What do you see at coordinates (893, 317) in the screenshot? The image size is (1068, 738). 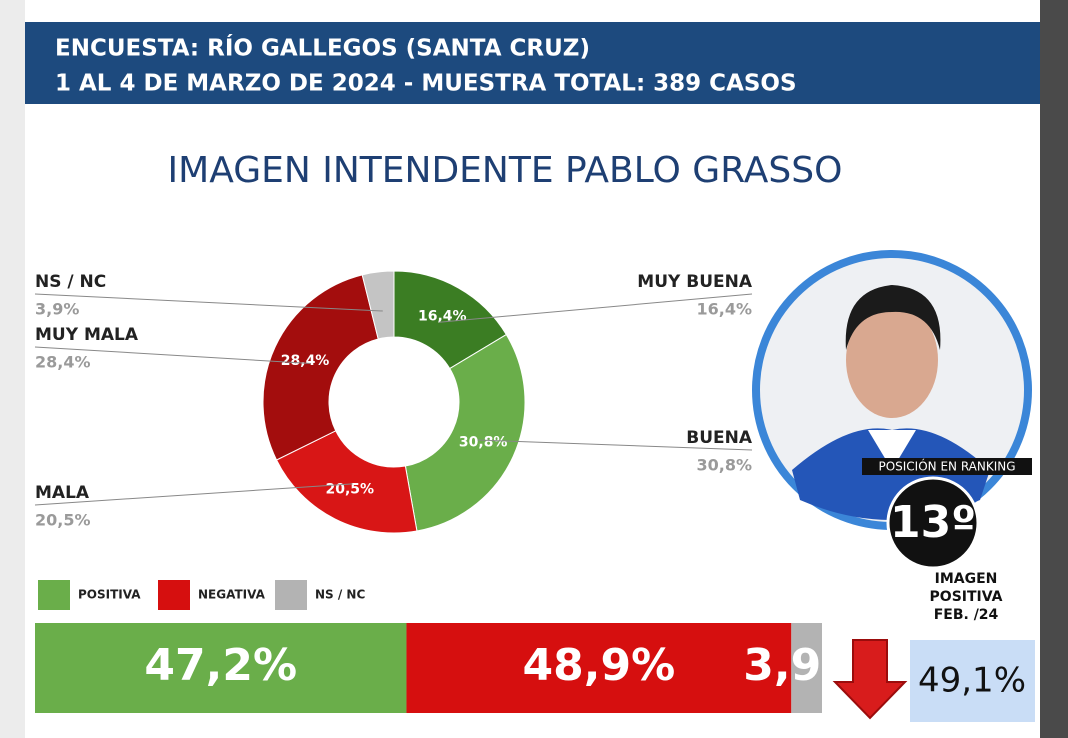 I see `photo-hair` at bounding box center [893, 317].